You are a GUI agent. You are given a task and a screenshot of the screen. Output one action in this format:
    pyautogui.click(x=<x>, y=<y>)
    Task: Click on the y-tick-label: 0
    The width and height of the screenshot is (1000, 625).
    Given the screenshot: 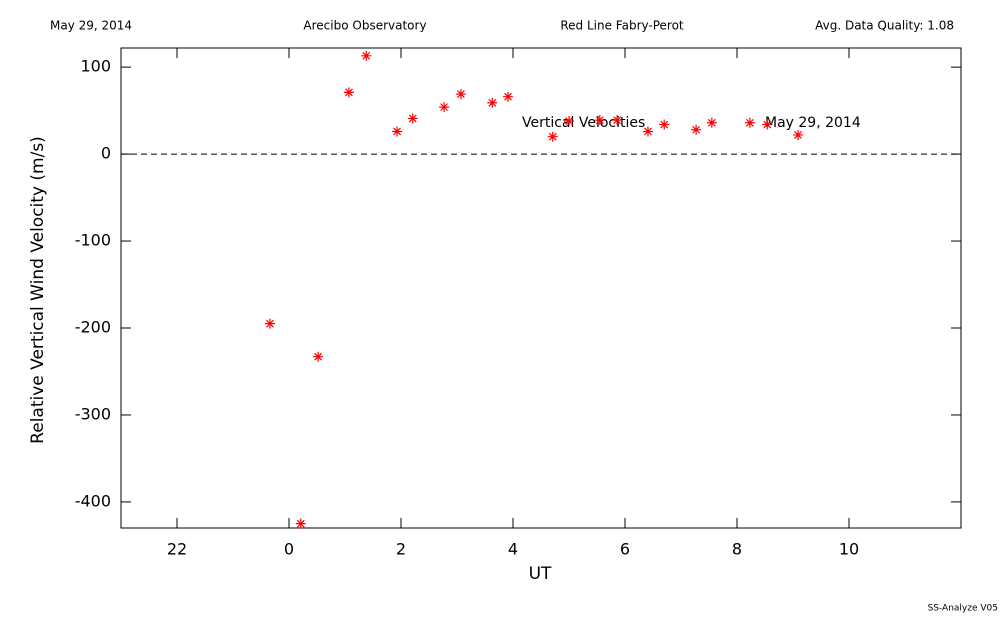 What is the action you would take?
    pyautogui.click(x=106, y=153)
    